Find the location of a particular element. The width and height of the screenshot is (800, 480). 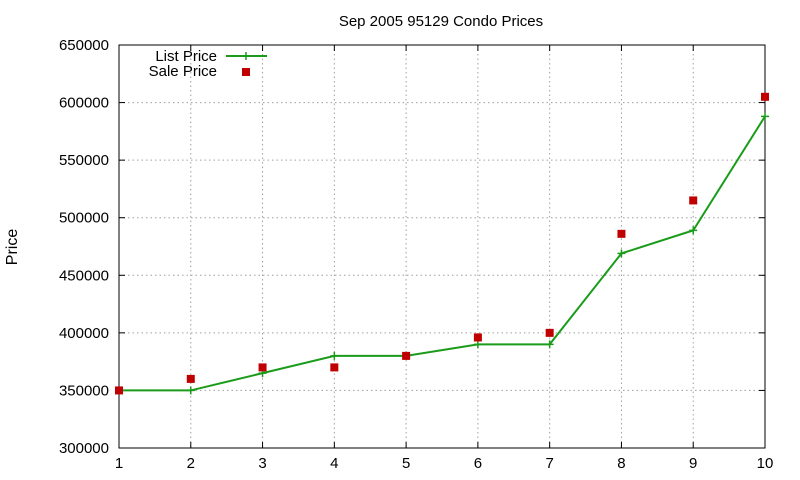

x-tick-label: 3 is located at coordinates (262, 463).